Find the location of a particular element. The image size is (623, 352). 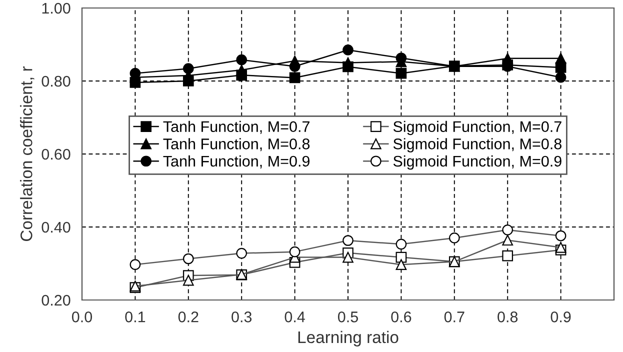

legend-label: Sigmoid Function, M=0.9 is located at coordinates (477, 162).